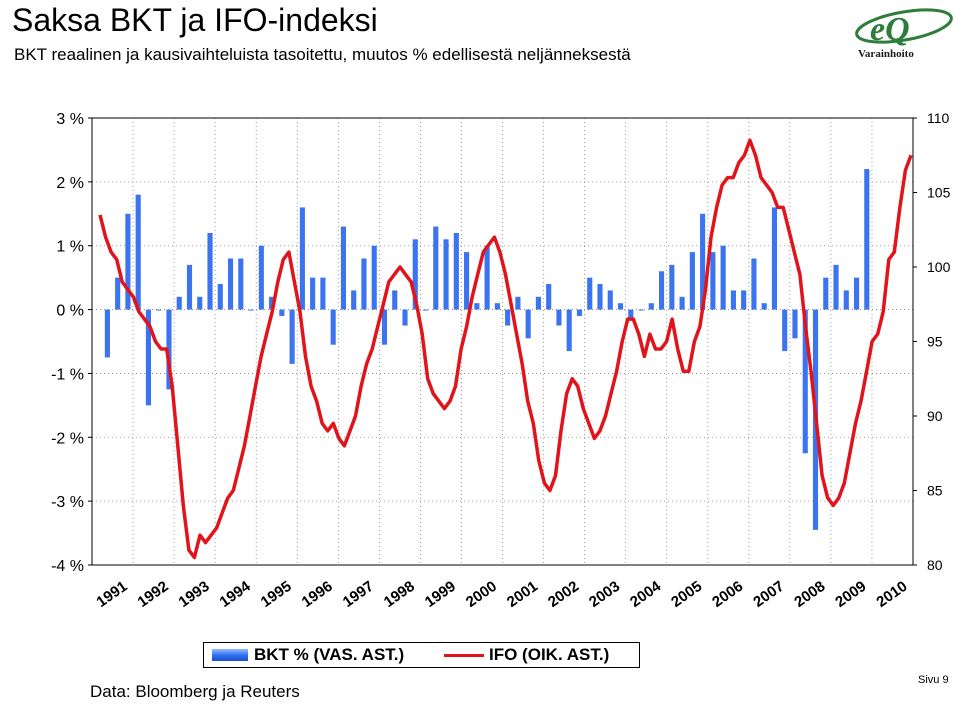 The image size is (959, 705). Describe the element at coordinates (67, 502) in the screenshot. I see `left-tick-label: -3 %` at that location.